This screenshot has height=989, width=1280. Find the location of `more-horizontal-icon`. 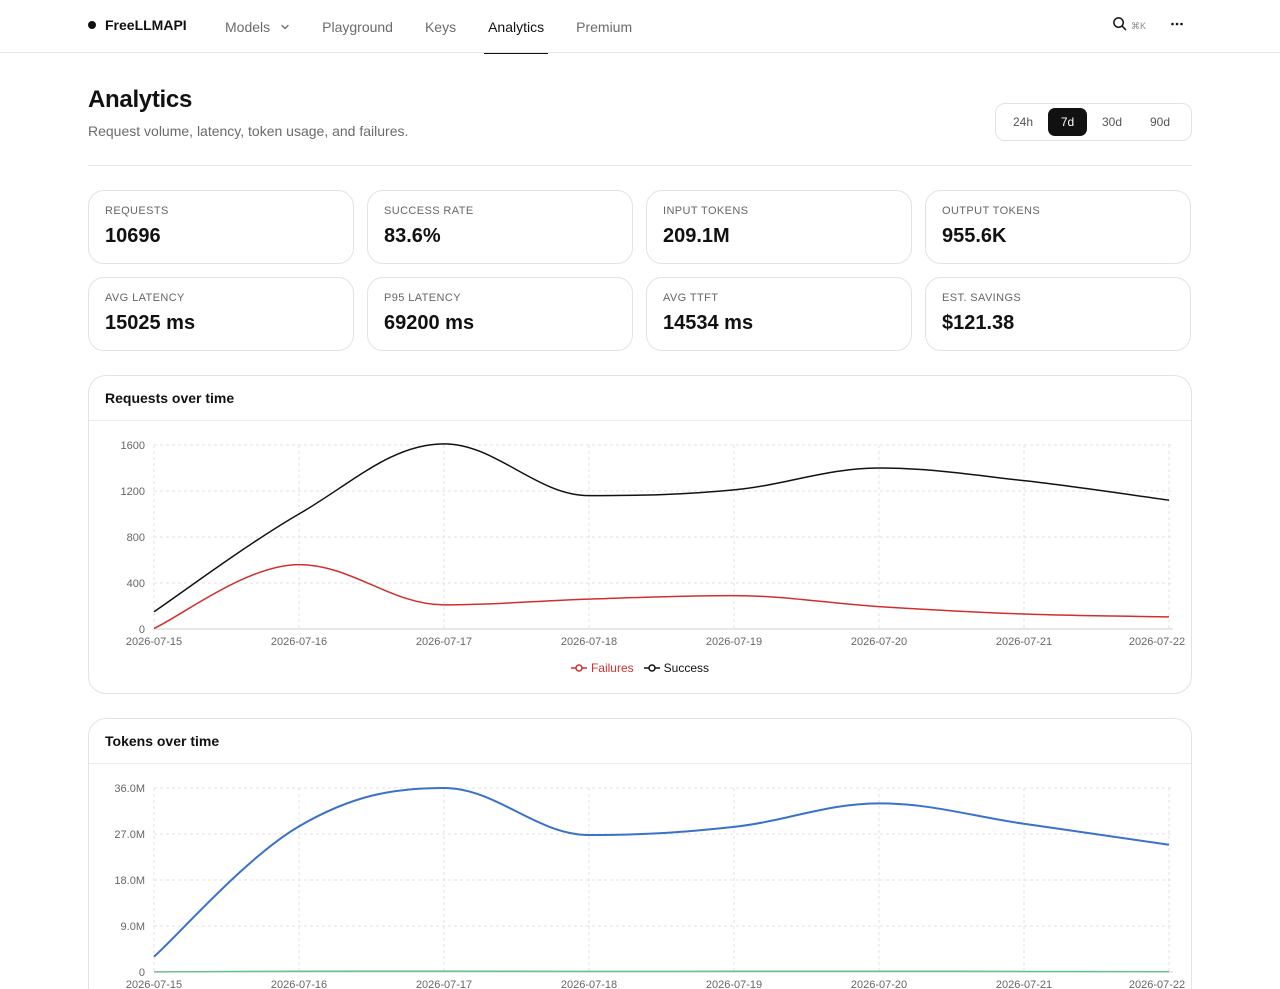

more-horizontal-icon is located at coordinates (1177, 26).